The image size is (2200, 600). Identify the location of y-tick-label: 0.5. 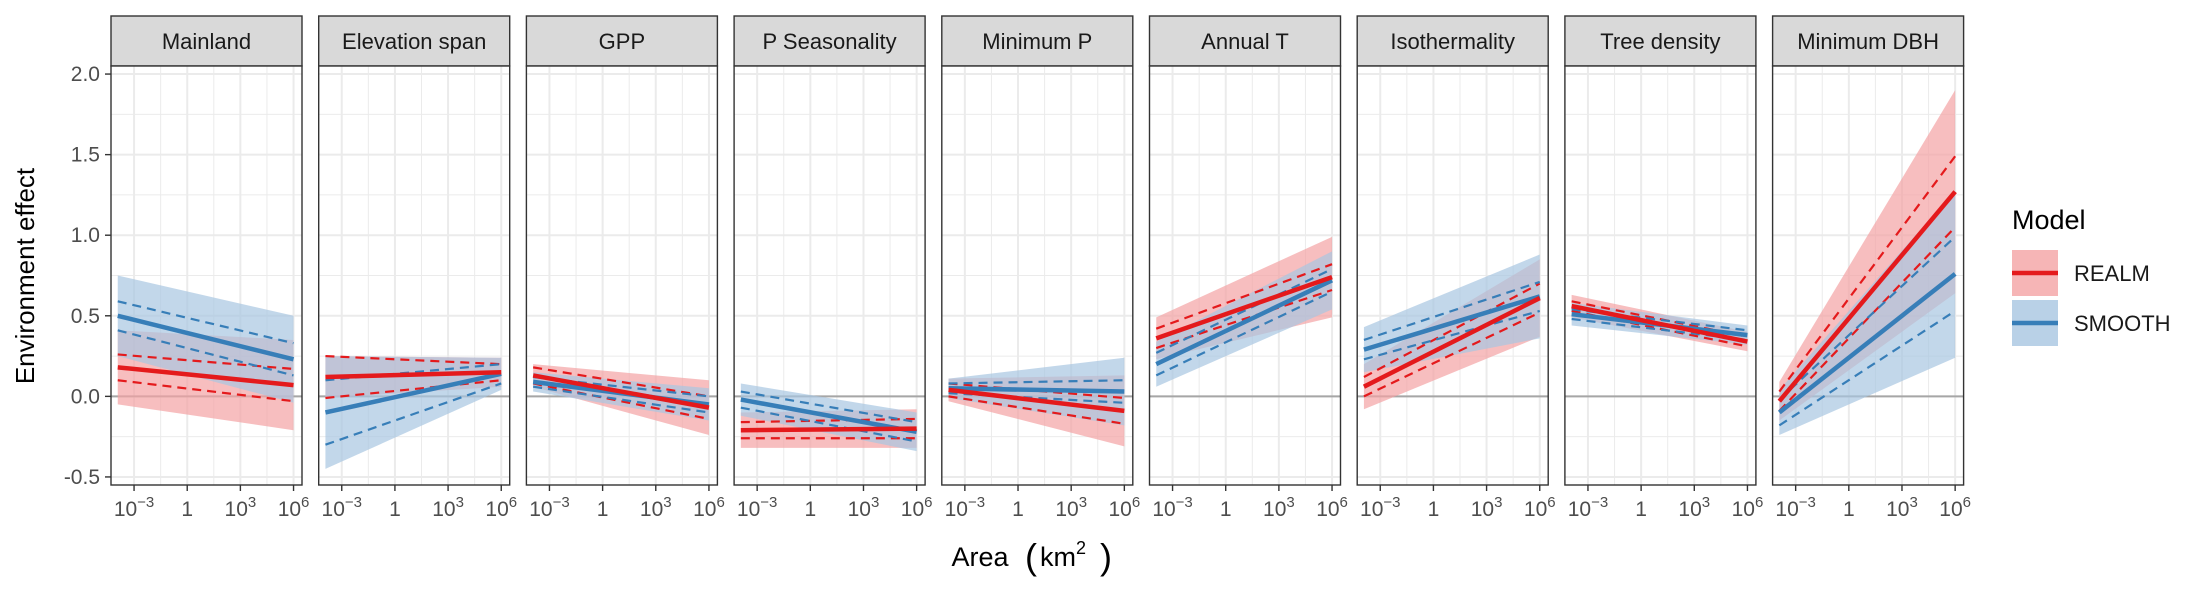
(85, 316).